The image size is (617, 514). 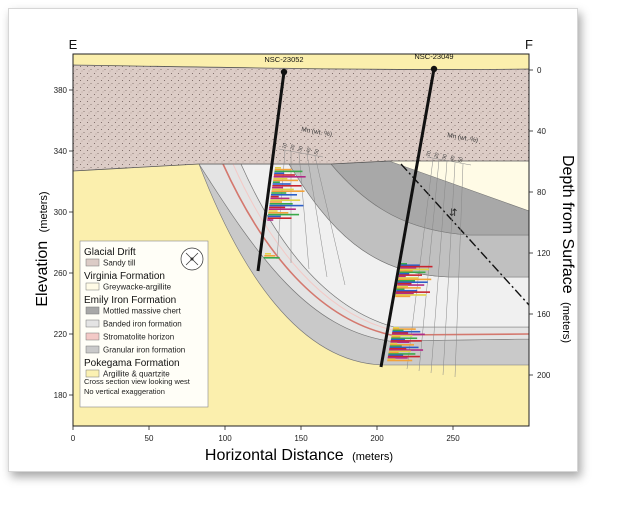 What do you see at coordinates (42, 248) in the screenshot?
I see `left-axis-title: Elevation (meters)` at bounding box center [42, 248].